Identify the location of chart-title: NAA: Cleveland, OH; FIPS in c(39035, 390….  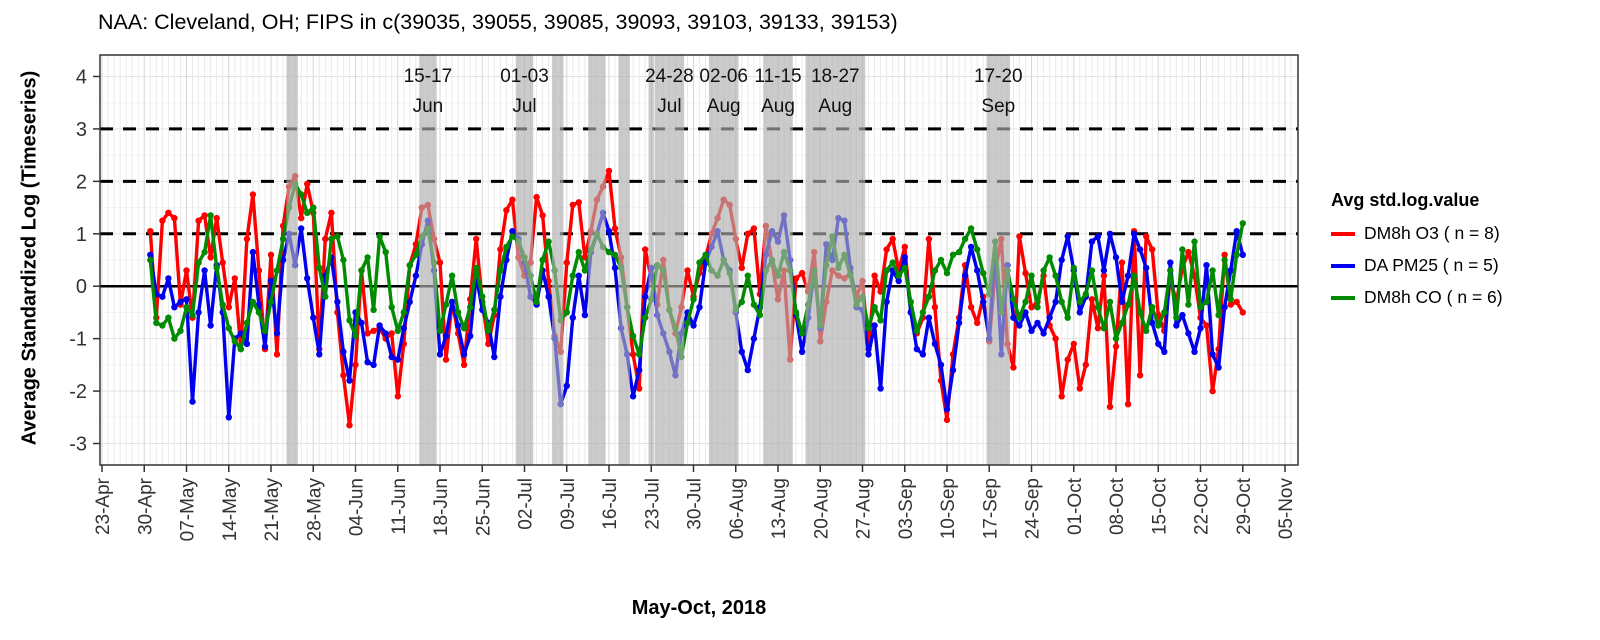
(498, 22).